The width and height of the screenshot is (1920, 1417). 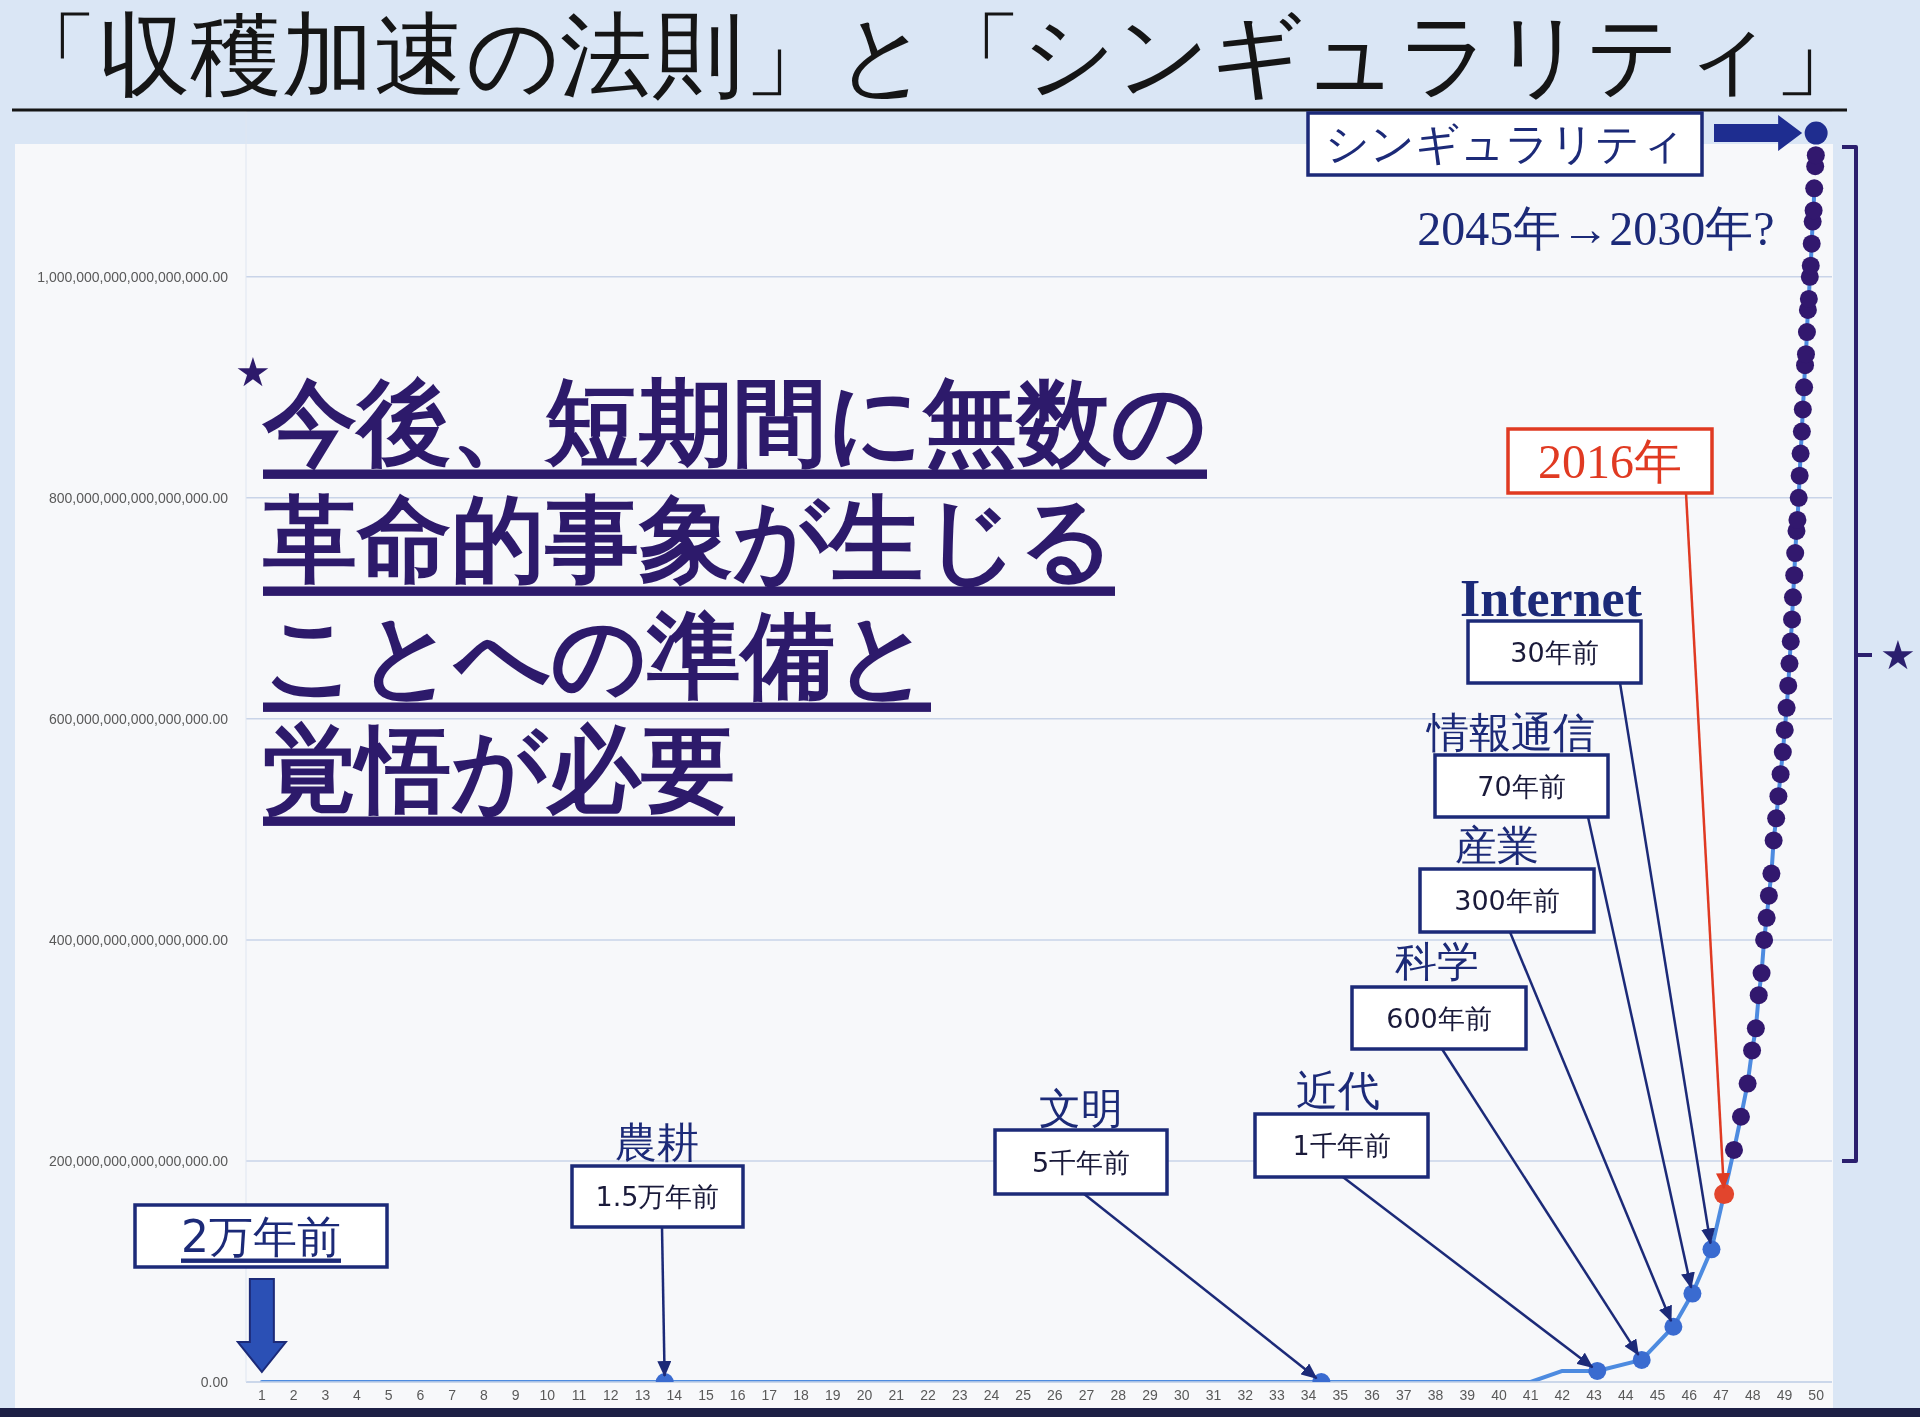 What do you see at coordinates (1554, 652) in the screenshot?
I see `annotation: 30年前` at bounding box center [1554, 652].